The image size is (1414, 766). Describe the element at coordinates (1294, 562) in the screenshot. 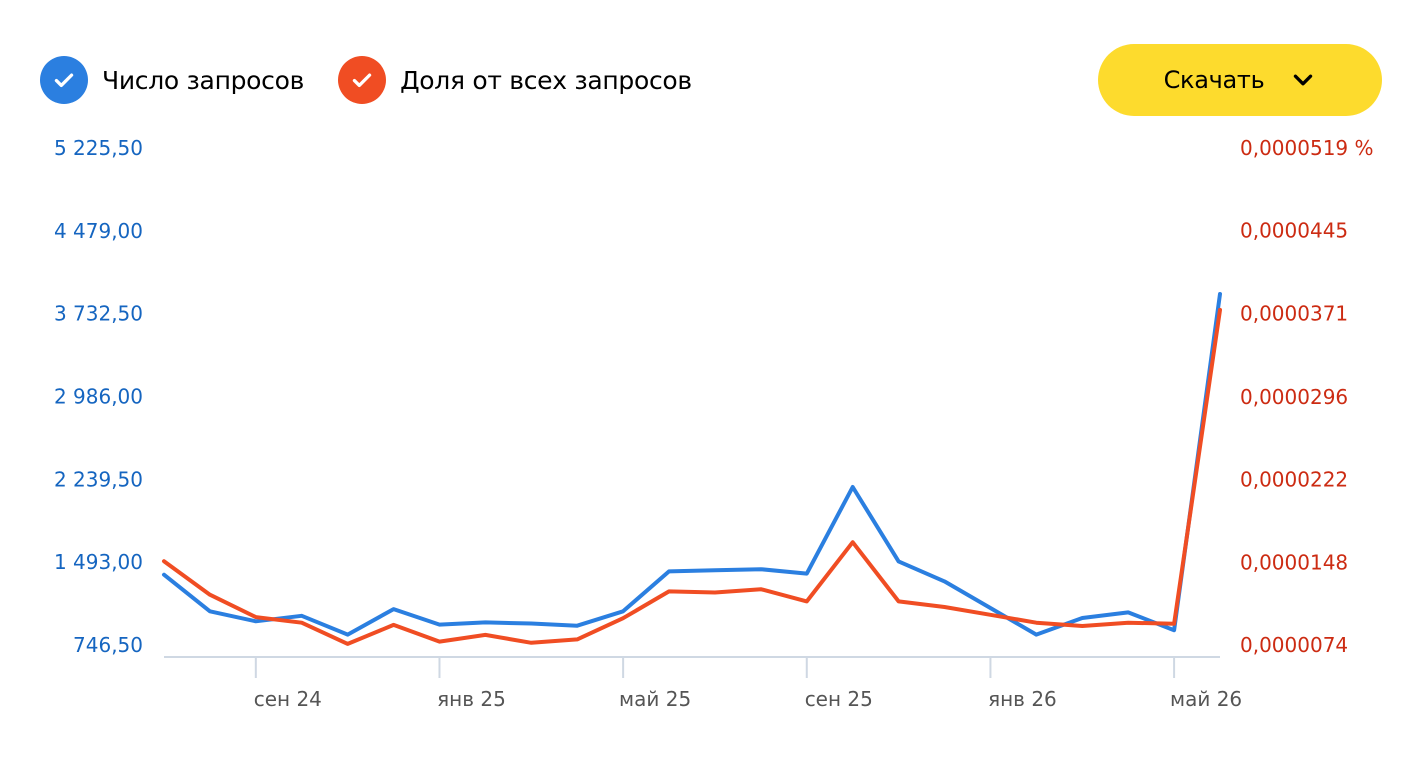

I see `right-axis-tick-label: 0,0000148` at that location.